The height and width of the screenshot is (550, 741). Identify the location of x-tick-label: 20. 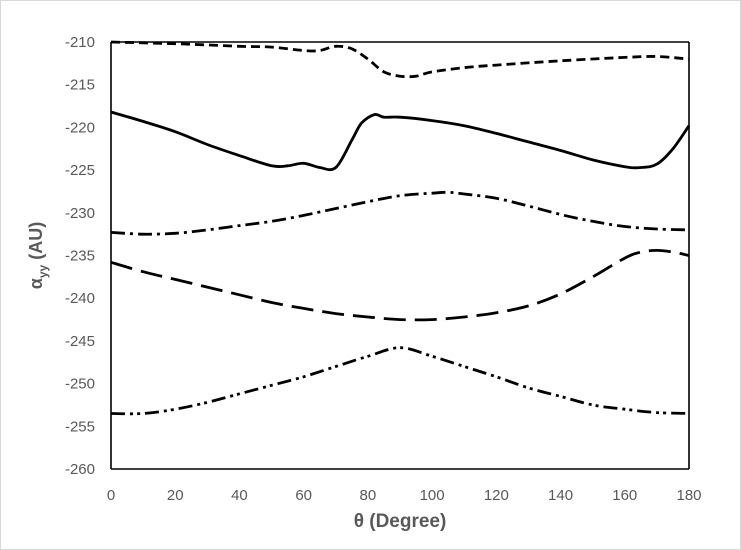
(175, 495).